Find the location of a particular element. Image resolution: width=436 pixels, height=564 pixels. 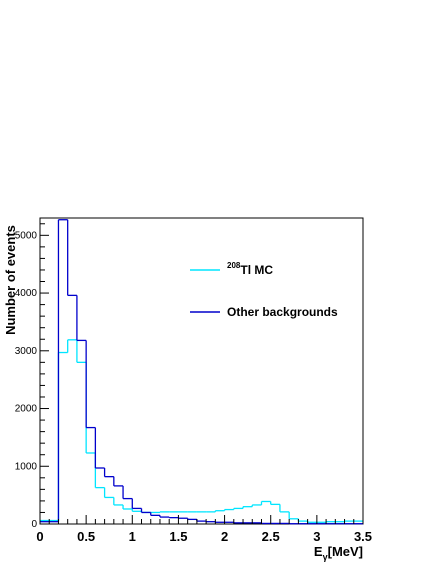

y-tick-label: 3000 is located at coordinates (26, 351).